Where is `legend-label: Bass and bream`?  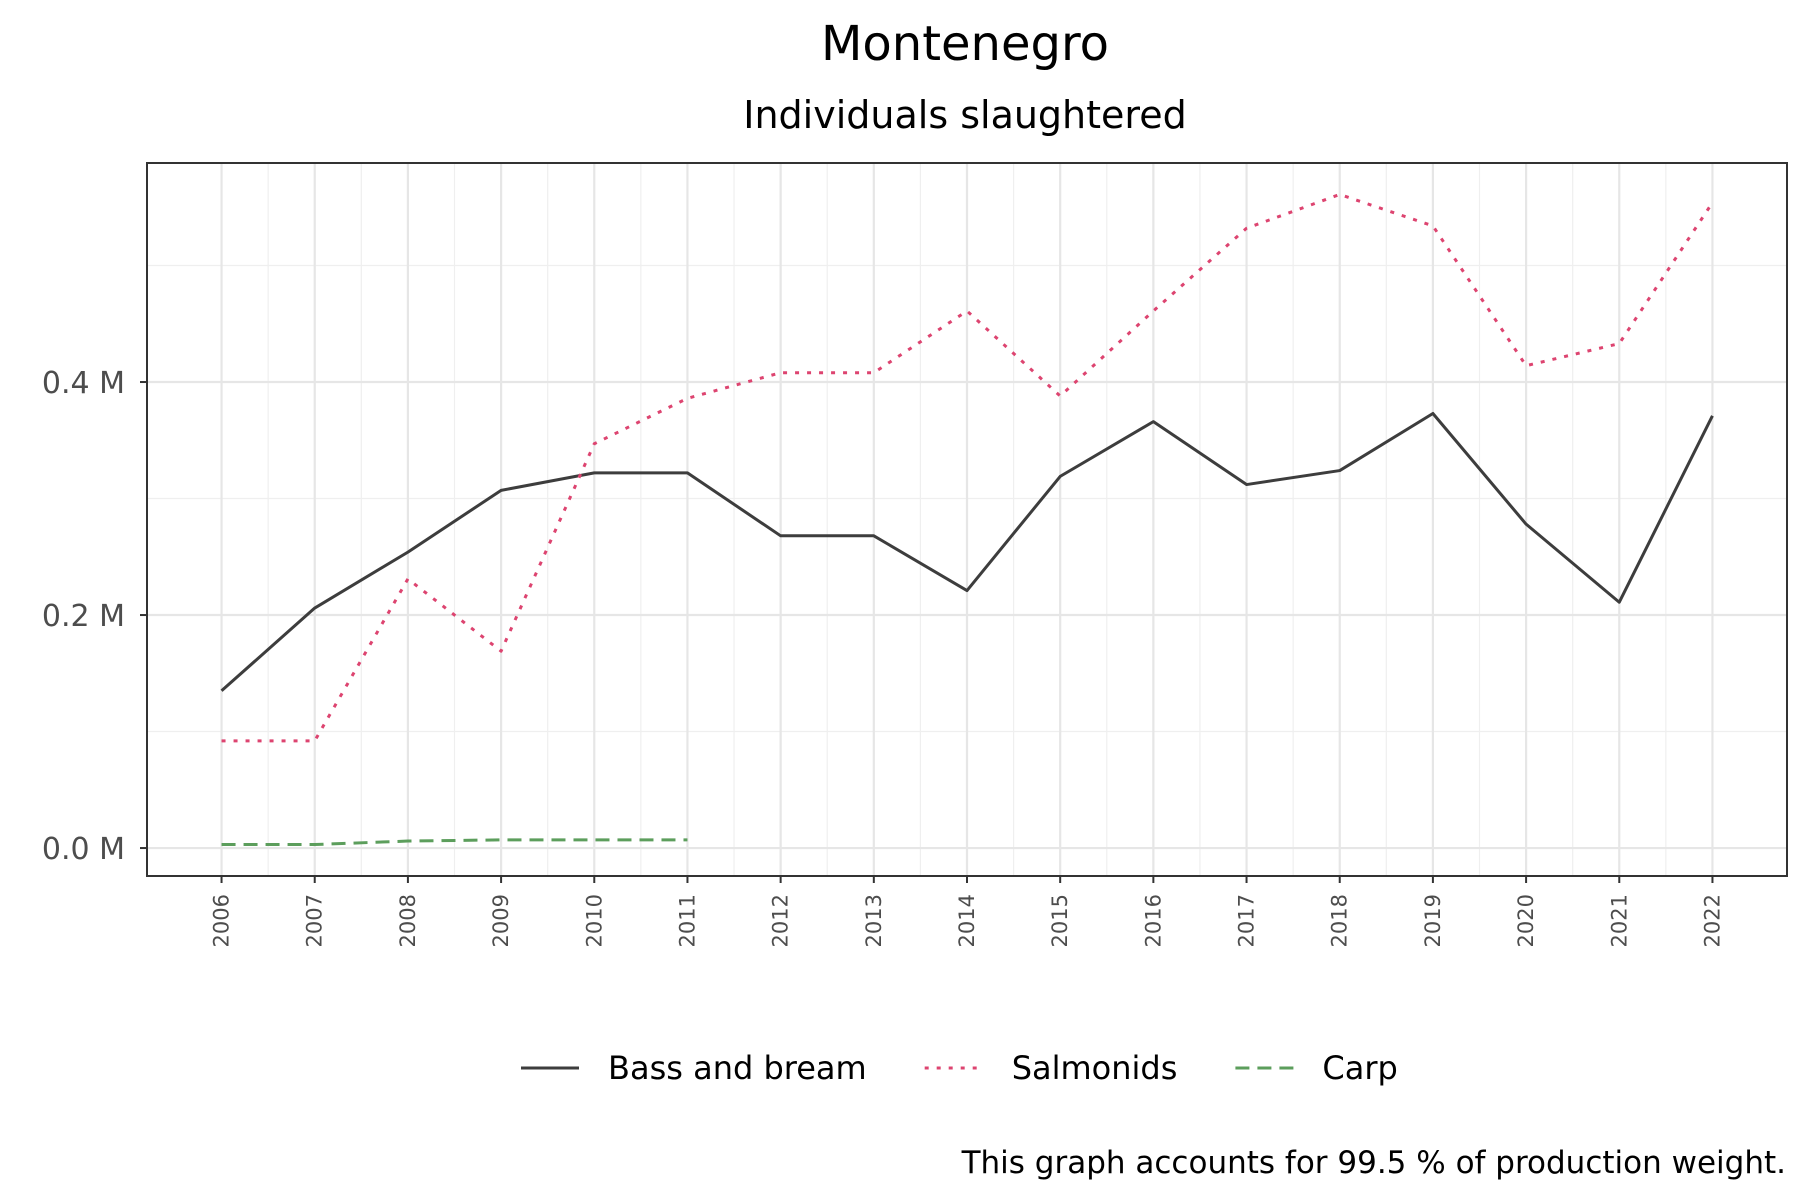 legend-label: Bass and bream is located at coordinates (737, 1068).